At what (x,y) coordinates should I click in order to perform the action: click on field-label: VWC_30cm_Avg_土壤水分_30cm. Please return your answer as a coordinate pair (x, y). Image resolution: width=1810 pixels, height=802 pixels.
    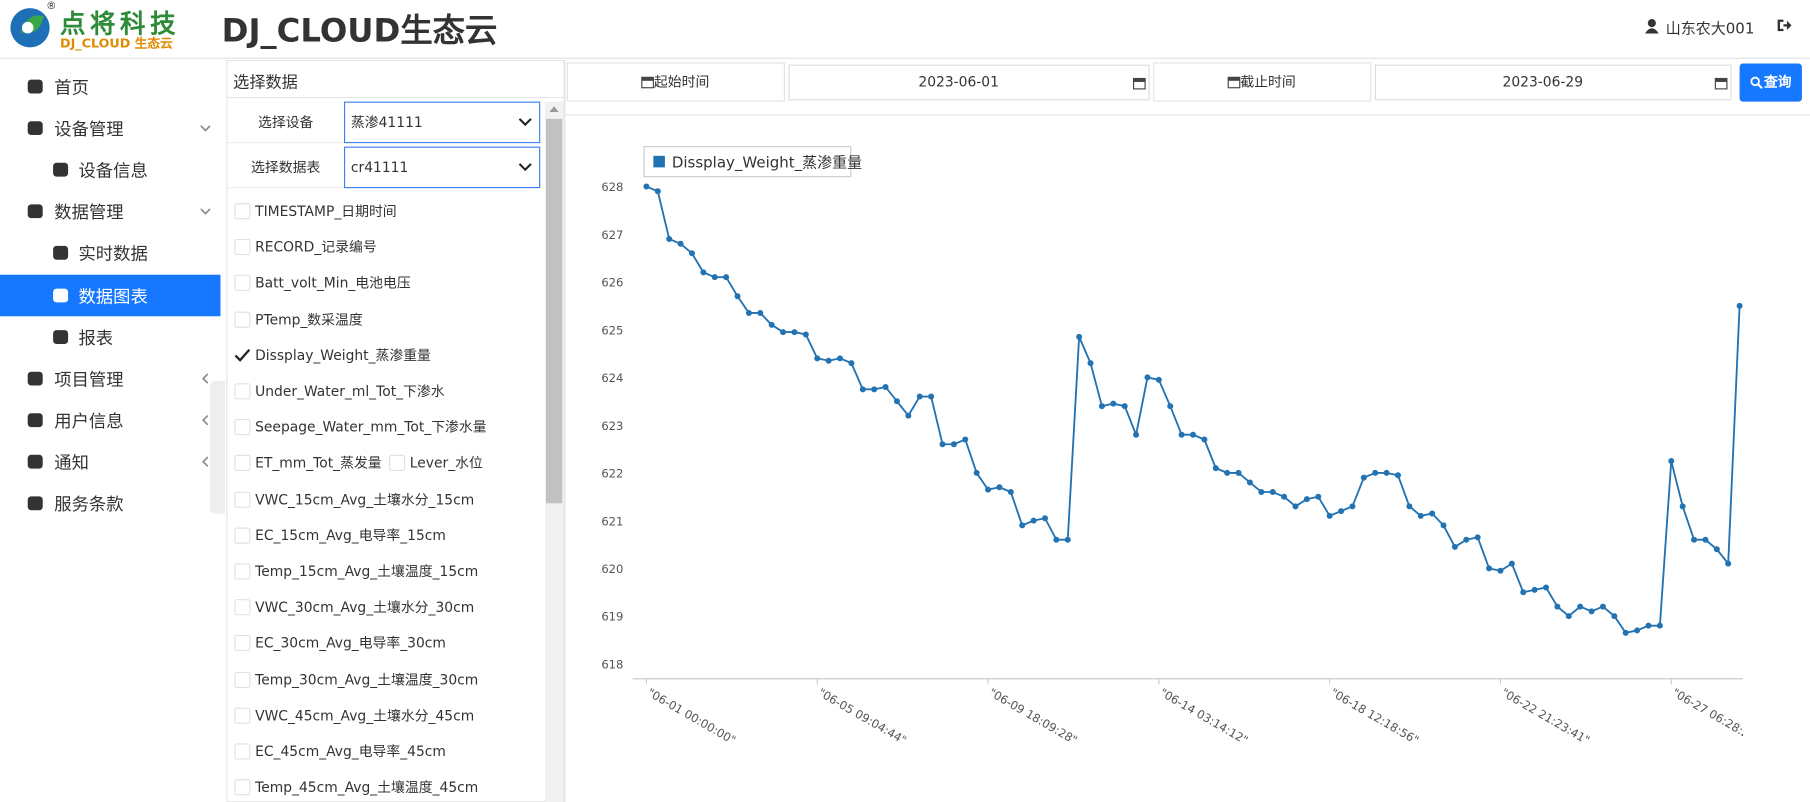
    Looking at the image, I should click on (365, 607).